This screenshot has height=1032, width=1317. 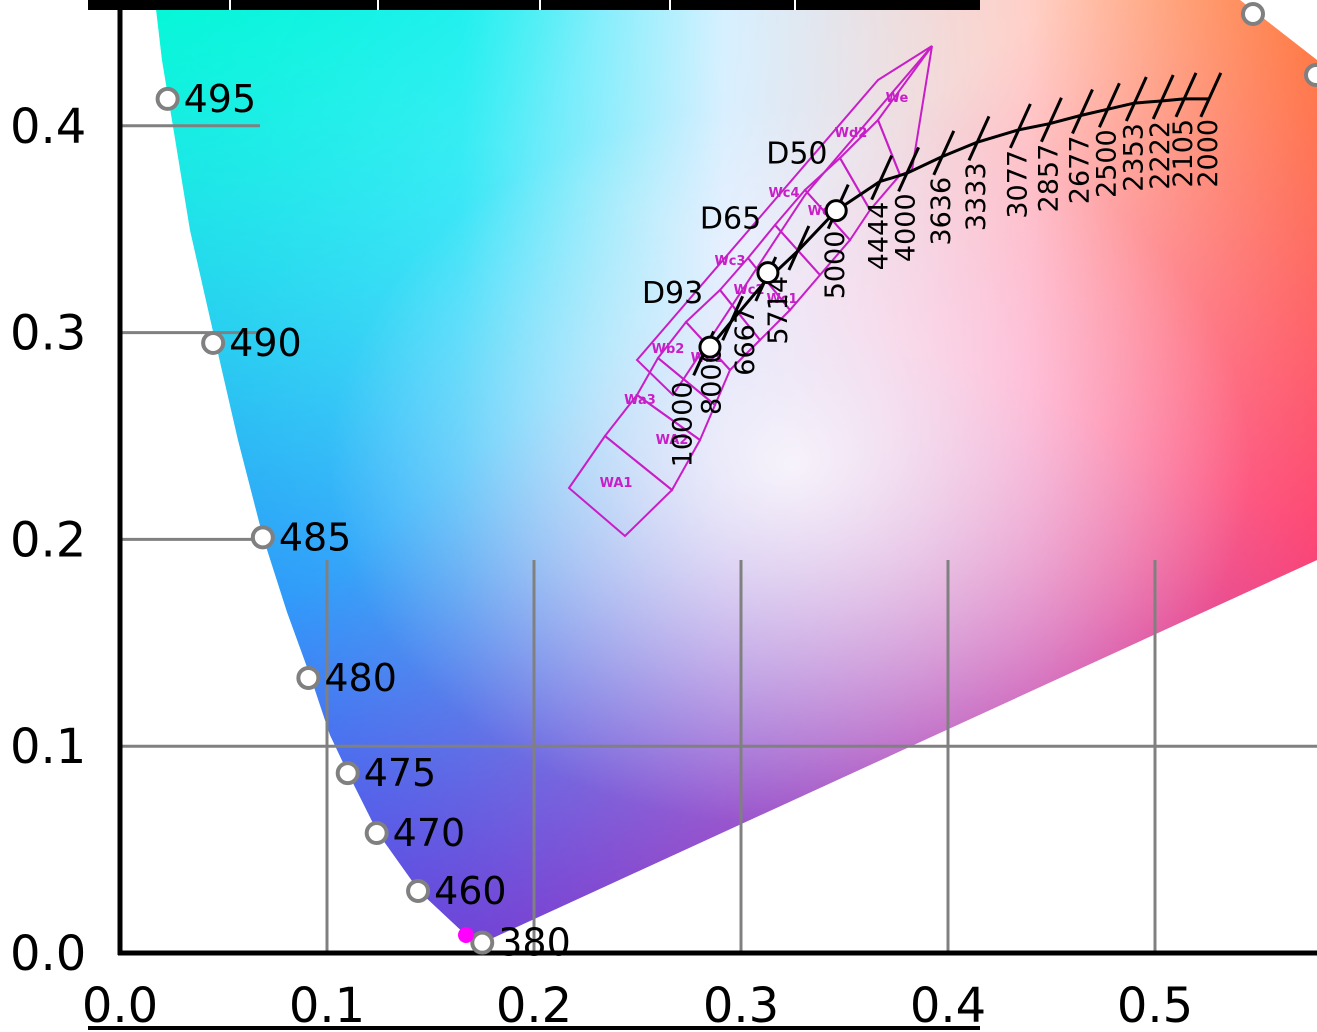 What do you see at coordinates (400, 773) in the screenshot?
I see `wavelength-label: 475` at bounding box center [400, 773].